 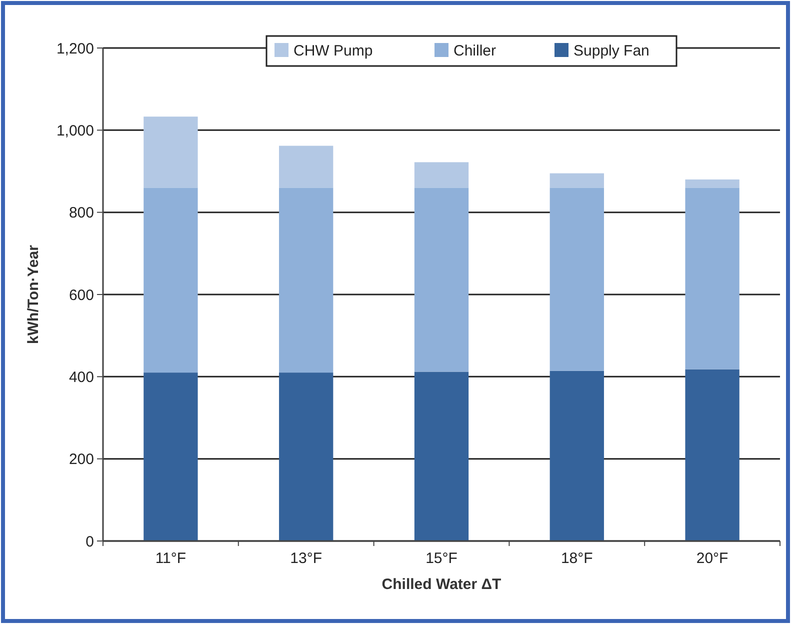 What do you see at coordinates (612, 51) in the screenshot?
I see `legend-label: Supply Fan` at bounding box center [612, 51].